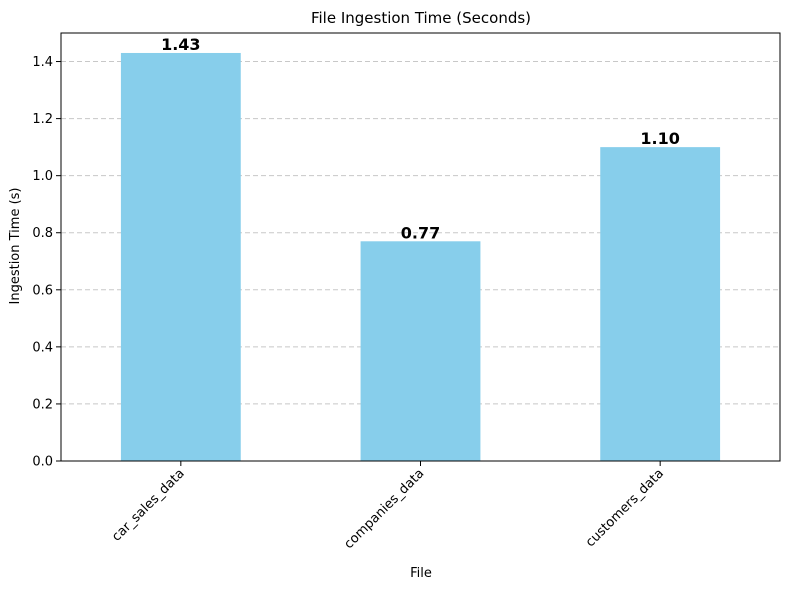 The height and width of the screenshot is (590, 790). What do you see at coordinates (15, 246) in the screenshot?
I see `y-axis-label: Ingestion Time (s)` at bounding box center [15, 246].